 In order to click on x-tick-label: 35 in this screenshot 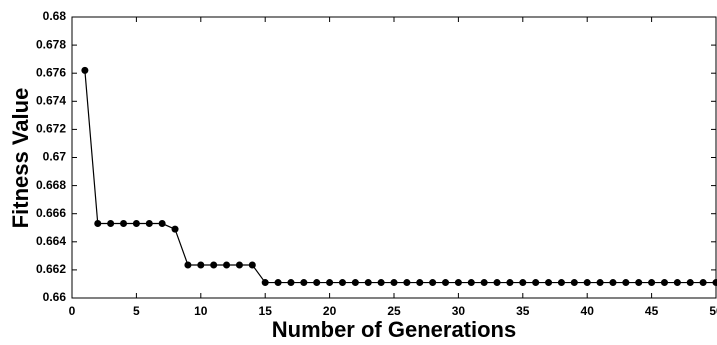, I will do `click(523, 311)`.